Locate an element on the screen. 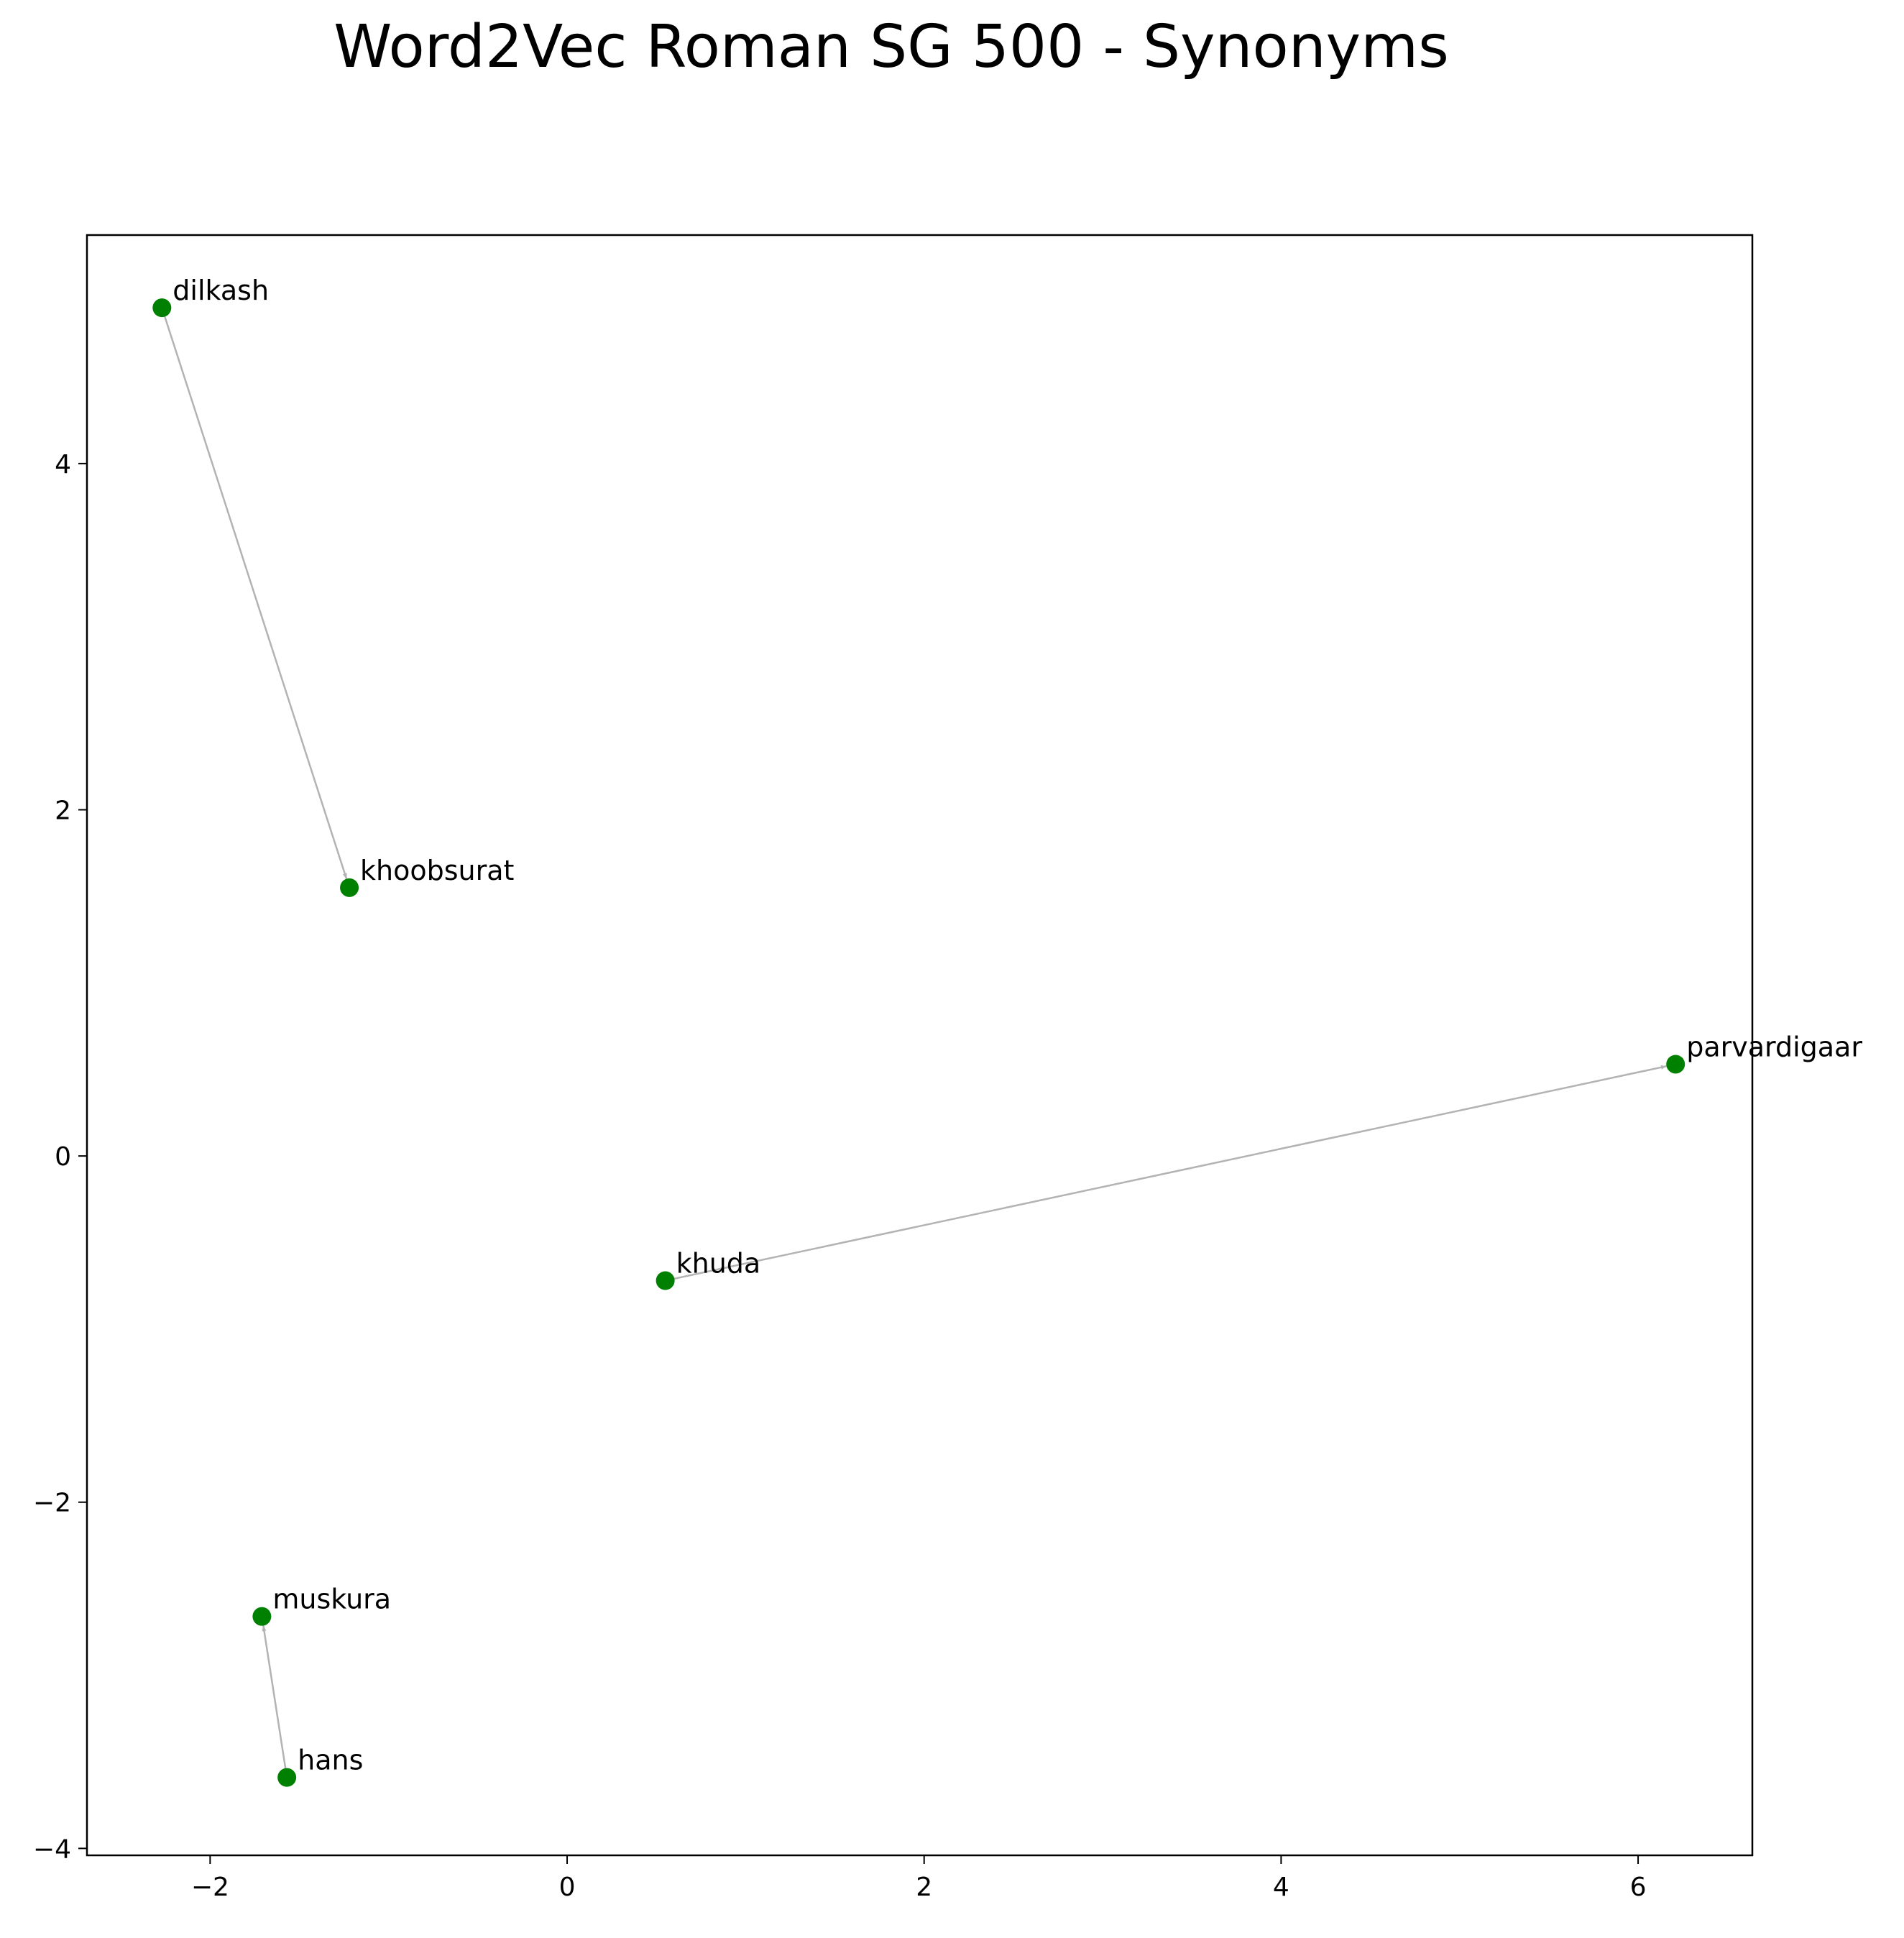 This screenshot has height=1938, width=1904. point-label-parvardigaar: parvardigaar is located at coordinates (1774, 1046).